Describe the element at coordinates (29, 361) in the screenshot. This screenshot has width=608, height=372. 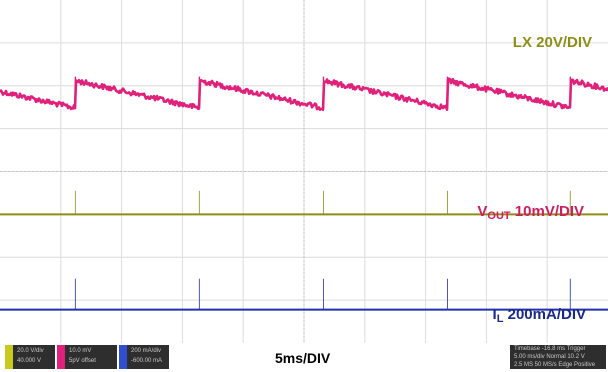
I see `channel1-offset: 40.000 V` at that location.